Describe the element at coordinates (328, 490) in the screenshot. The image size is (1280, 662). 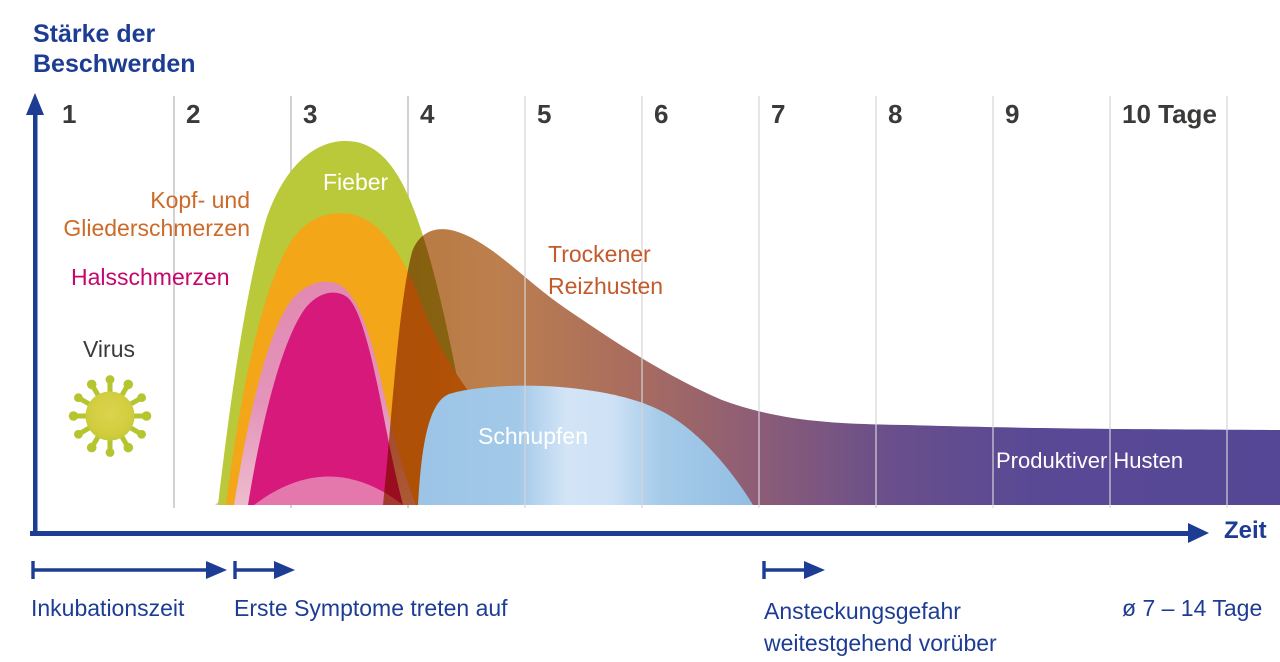
I see `halsschmerzen-pale-overlay` at that location.